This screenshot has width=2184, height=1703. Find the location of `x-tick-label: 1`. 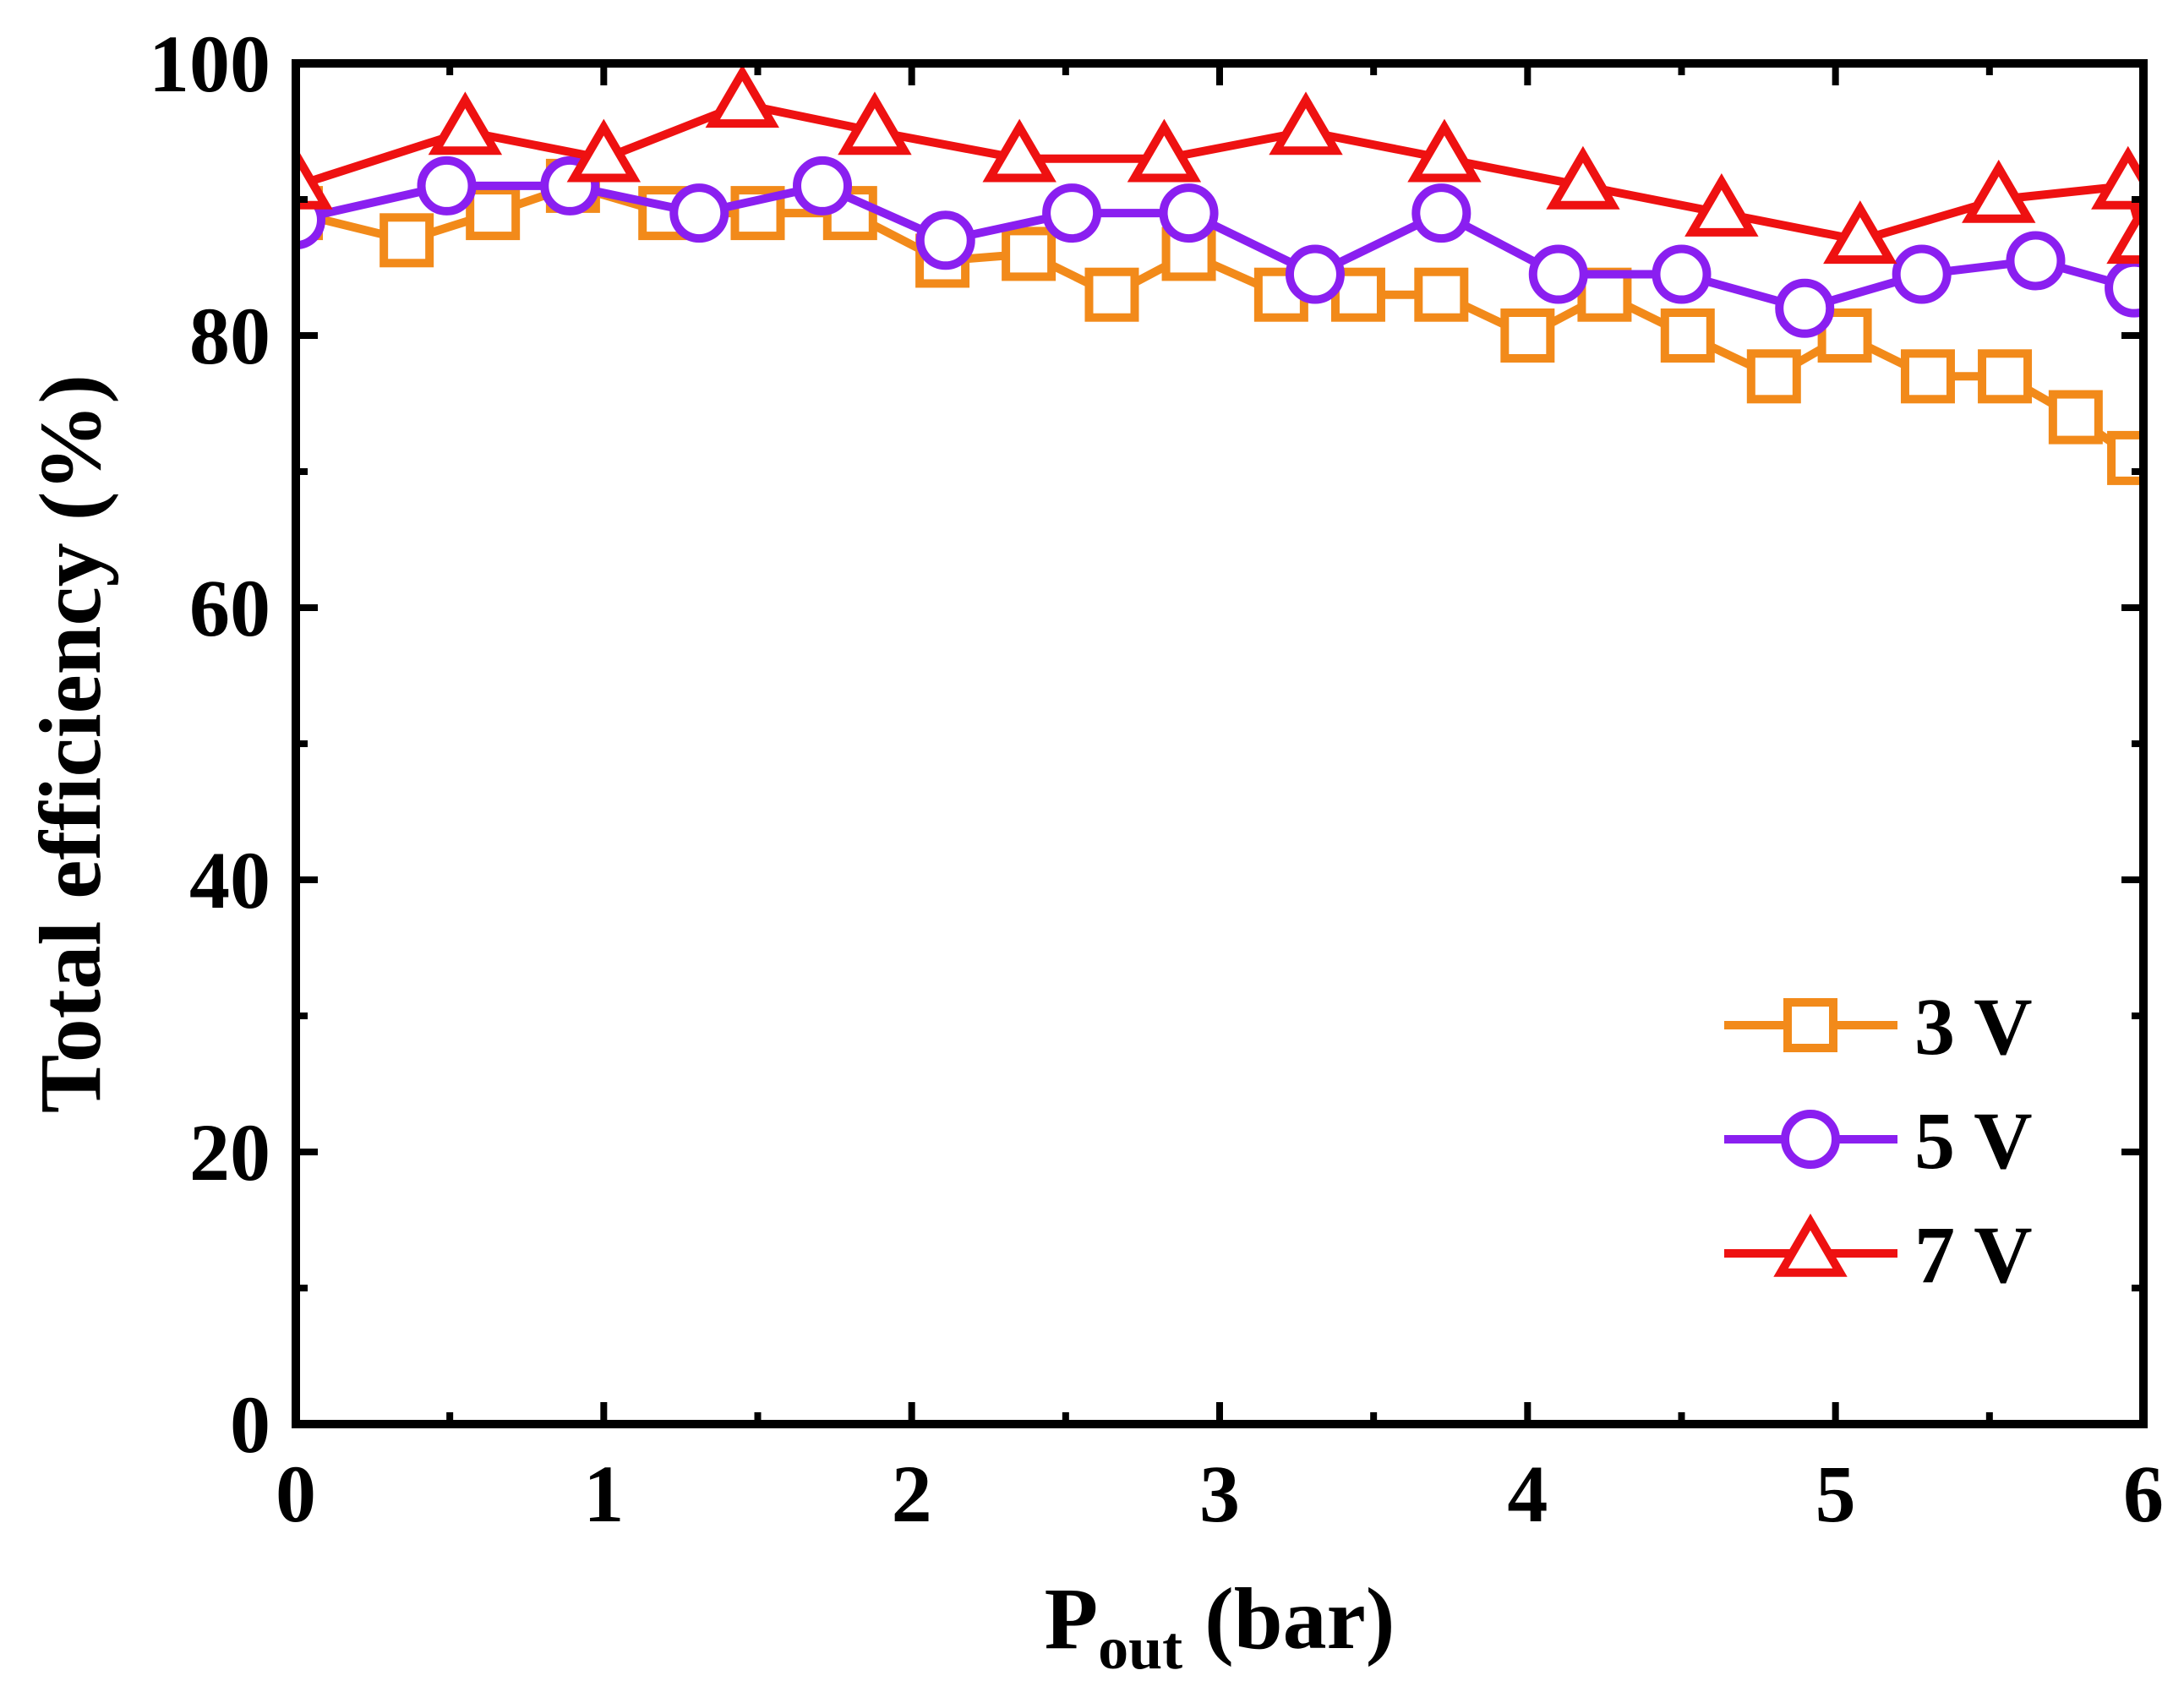

x-tick-label: 1 is located at coordinates (603, 1494).